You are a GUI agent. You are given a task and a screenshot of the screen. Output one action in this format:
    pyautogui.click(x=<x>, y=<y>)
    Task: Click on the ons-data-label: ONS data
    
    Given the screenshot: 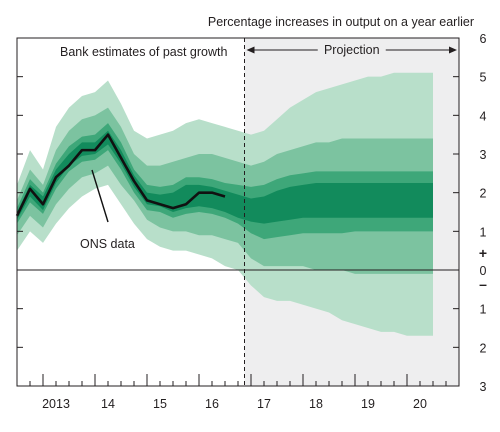 What is the action you would take?
    pyautogui.click(x=107, y=244)
    